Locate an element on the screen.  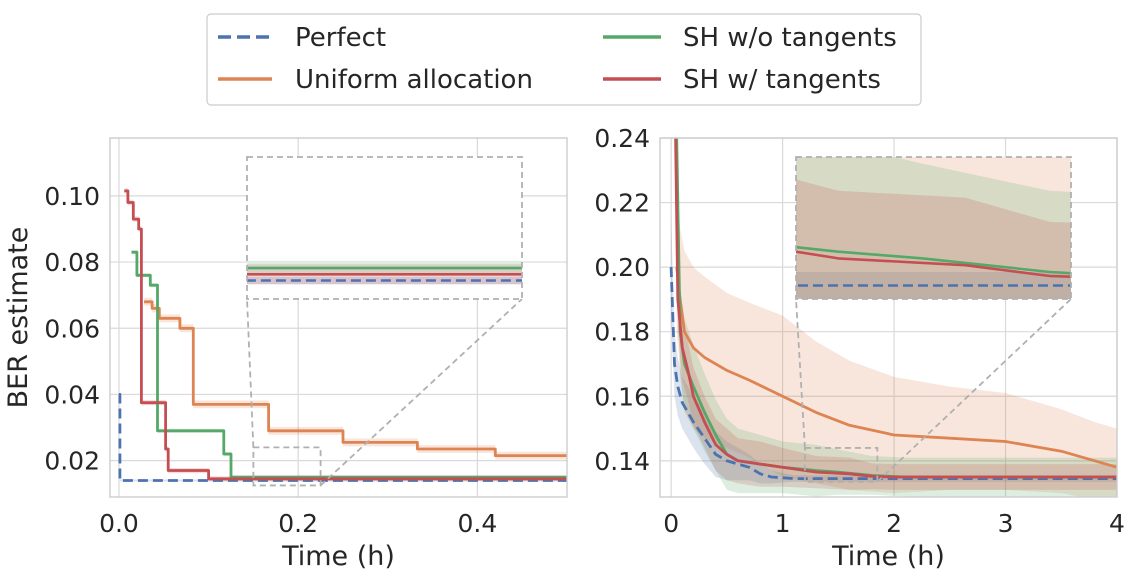
y-tick-label: 0.24 is located at coordinates (622, 138).